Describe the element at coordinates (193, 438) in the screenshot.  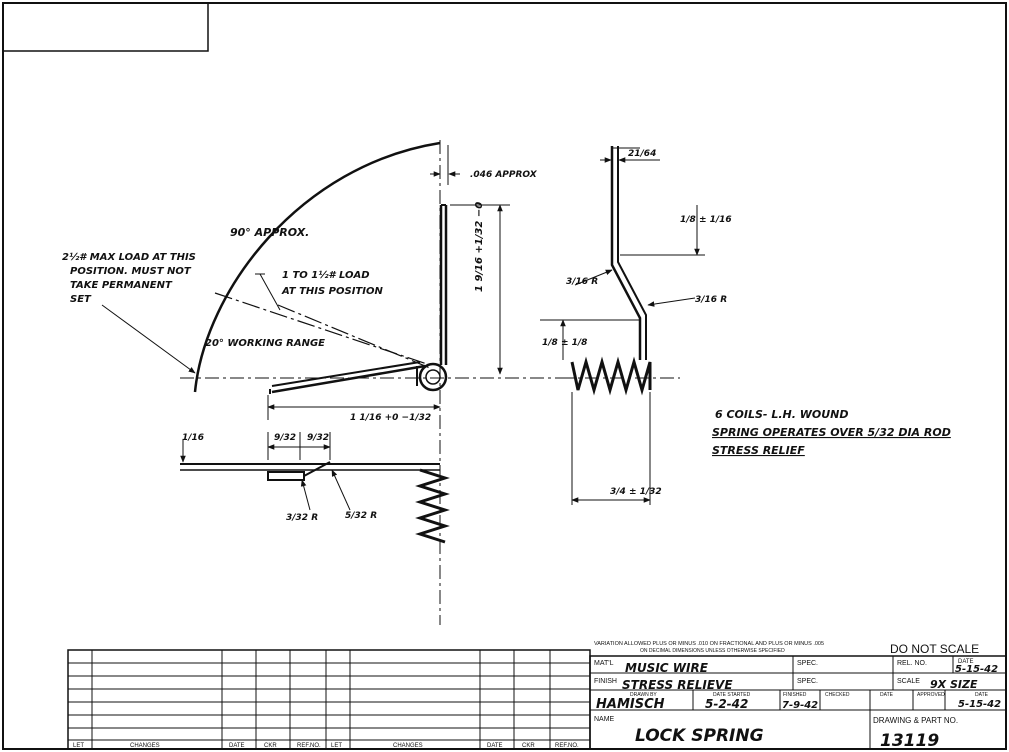
I see `front-thickness-dim: 1/16` at that location.